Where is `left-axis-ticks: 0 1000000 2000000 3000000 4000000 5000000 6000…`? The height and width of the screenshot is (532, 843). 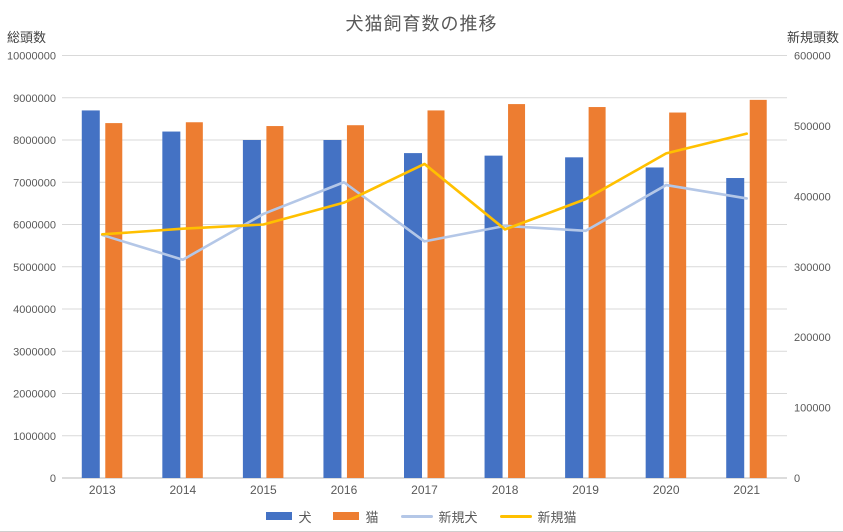 left-axis-ticks: 0 1000000 2000000 3000000 4000000 5000000 6000… is located at coordinates (31, 268).